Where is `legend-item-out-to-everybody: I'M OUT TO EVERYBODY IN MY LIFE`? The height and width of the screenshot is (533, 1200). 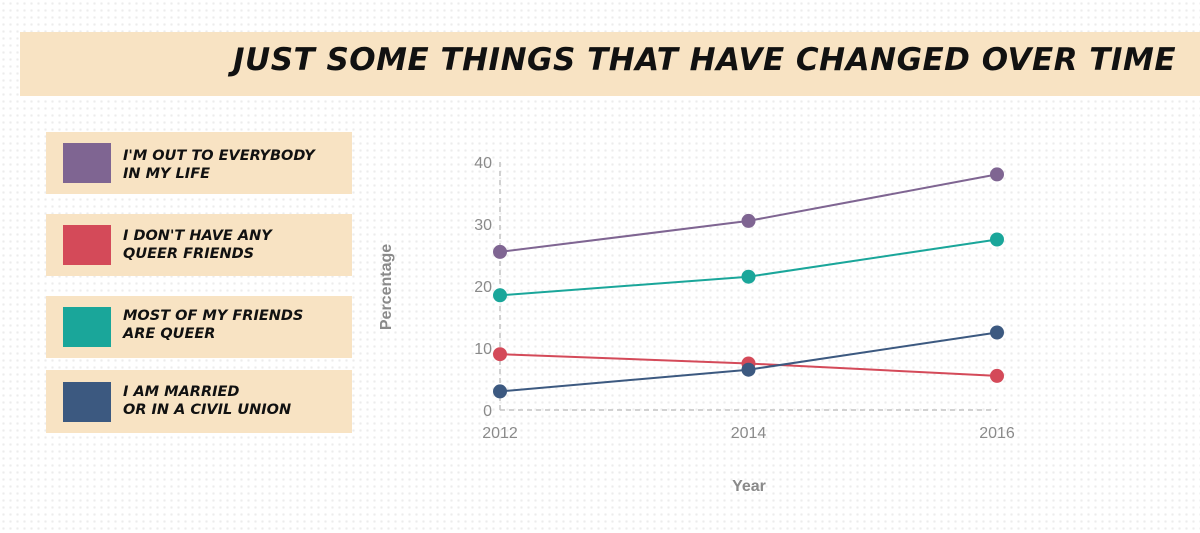
legend-item-out-to-everybody: I'M OUT TO EVERYBODY IN MY LIFE is located at coordinates (199, 163).